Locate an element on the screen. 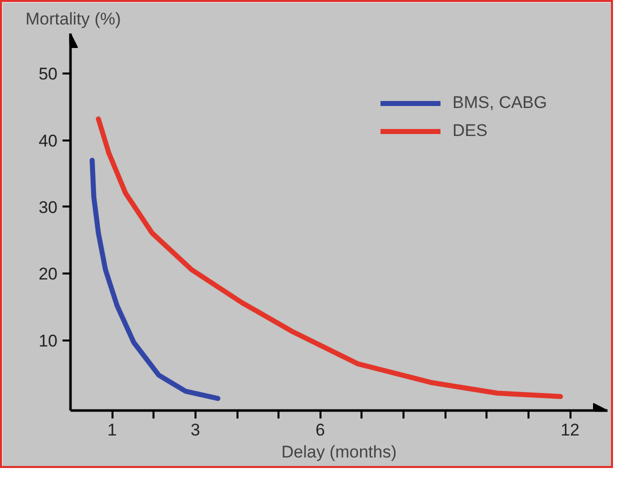 This screenshot has height=477, width=619. x-tick-label: 1 is located at coordinates (112, 430).